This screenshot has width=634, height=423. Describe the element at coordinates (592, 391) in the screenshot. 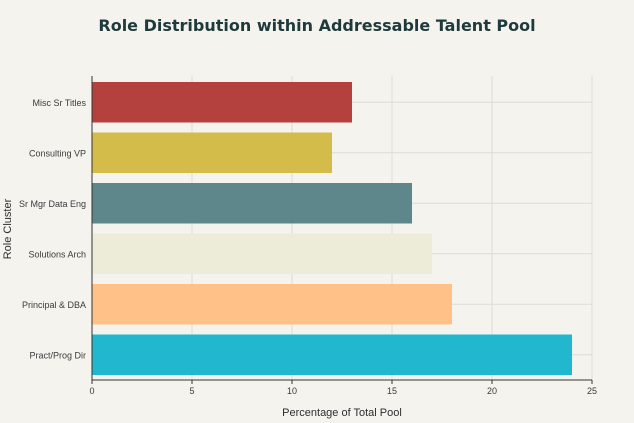

I see `x-tick-label: 25` at that location.